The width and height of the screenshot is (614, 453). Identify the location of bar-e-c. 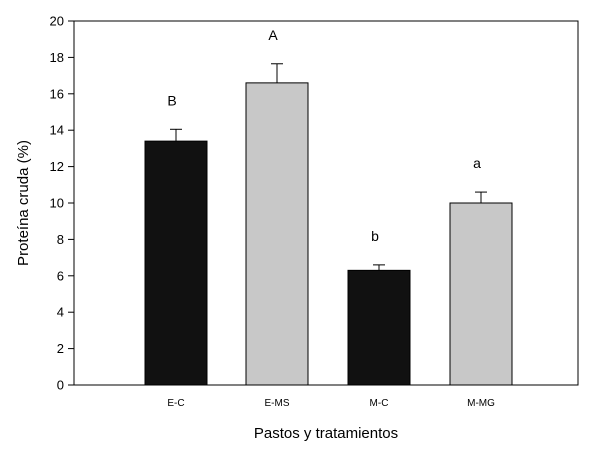
(176, 263).